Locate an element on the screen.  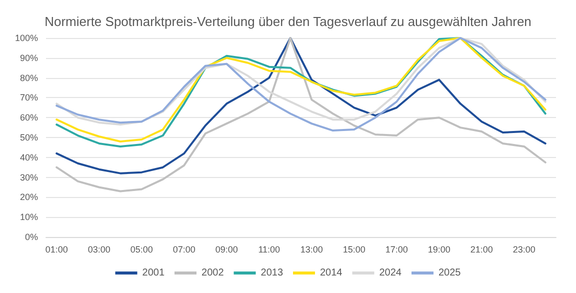
x-tick-label: 07:00 is located at coordinates (184, 249).